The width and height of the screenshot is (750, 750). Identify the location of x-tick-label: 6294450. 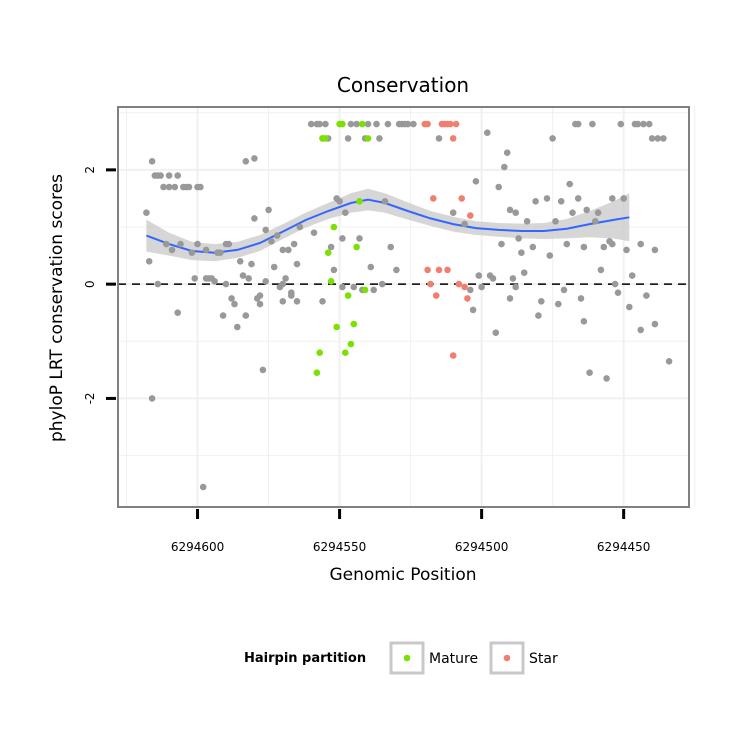
(623, 547).